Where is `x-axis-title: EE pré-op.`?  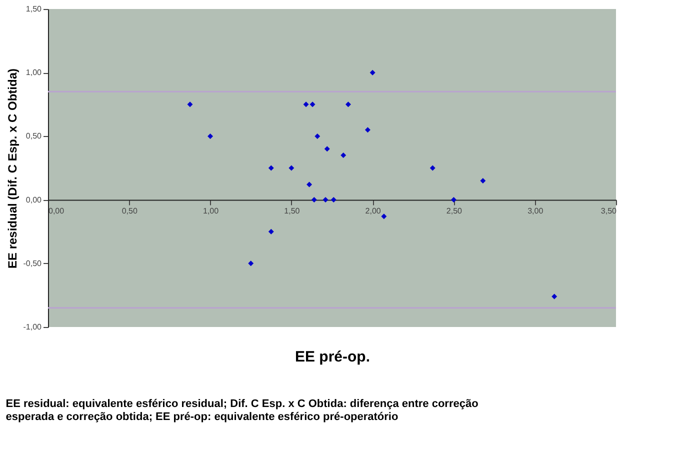
x-axis-title: EE pré-op. is located at coordinates (332, 357).